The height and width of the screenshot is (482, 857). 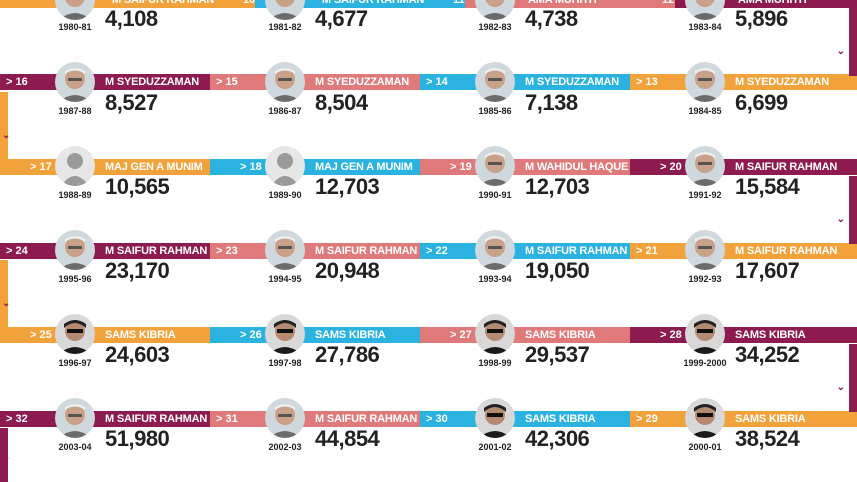 I want to click on entry-number: > 28, so click(x=671, y=335).